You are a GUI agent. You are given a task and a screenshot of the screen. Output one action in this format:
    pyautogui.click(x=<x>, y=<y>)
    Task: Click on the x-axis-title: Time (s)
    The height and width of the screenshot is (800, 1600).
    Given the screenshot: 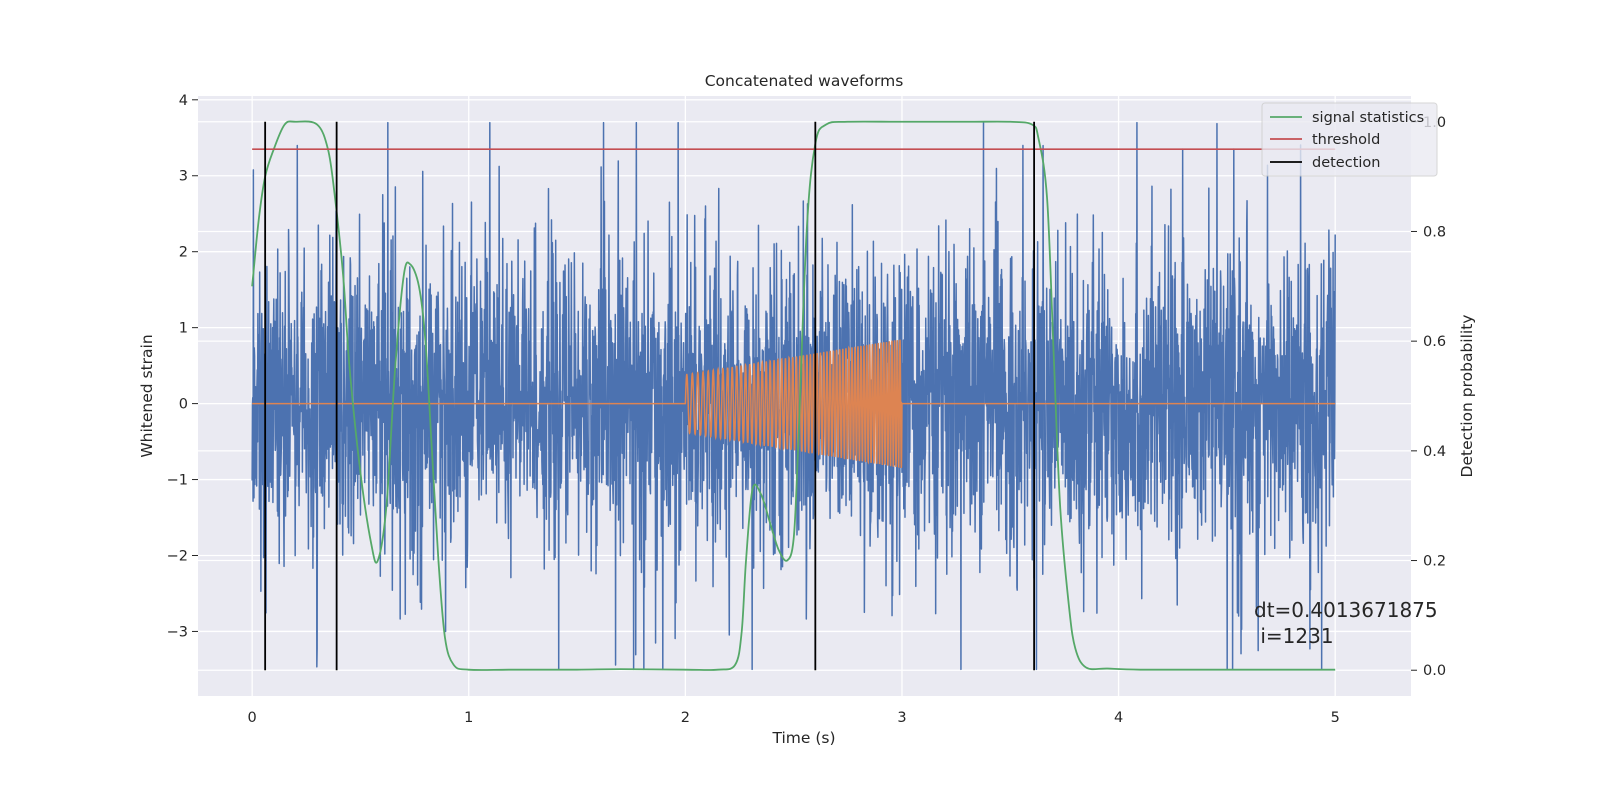 What is the action you would take?
    pyautogui.click(x=803, y=738)
    